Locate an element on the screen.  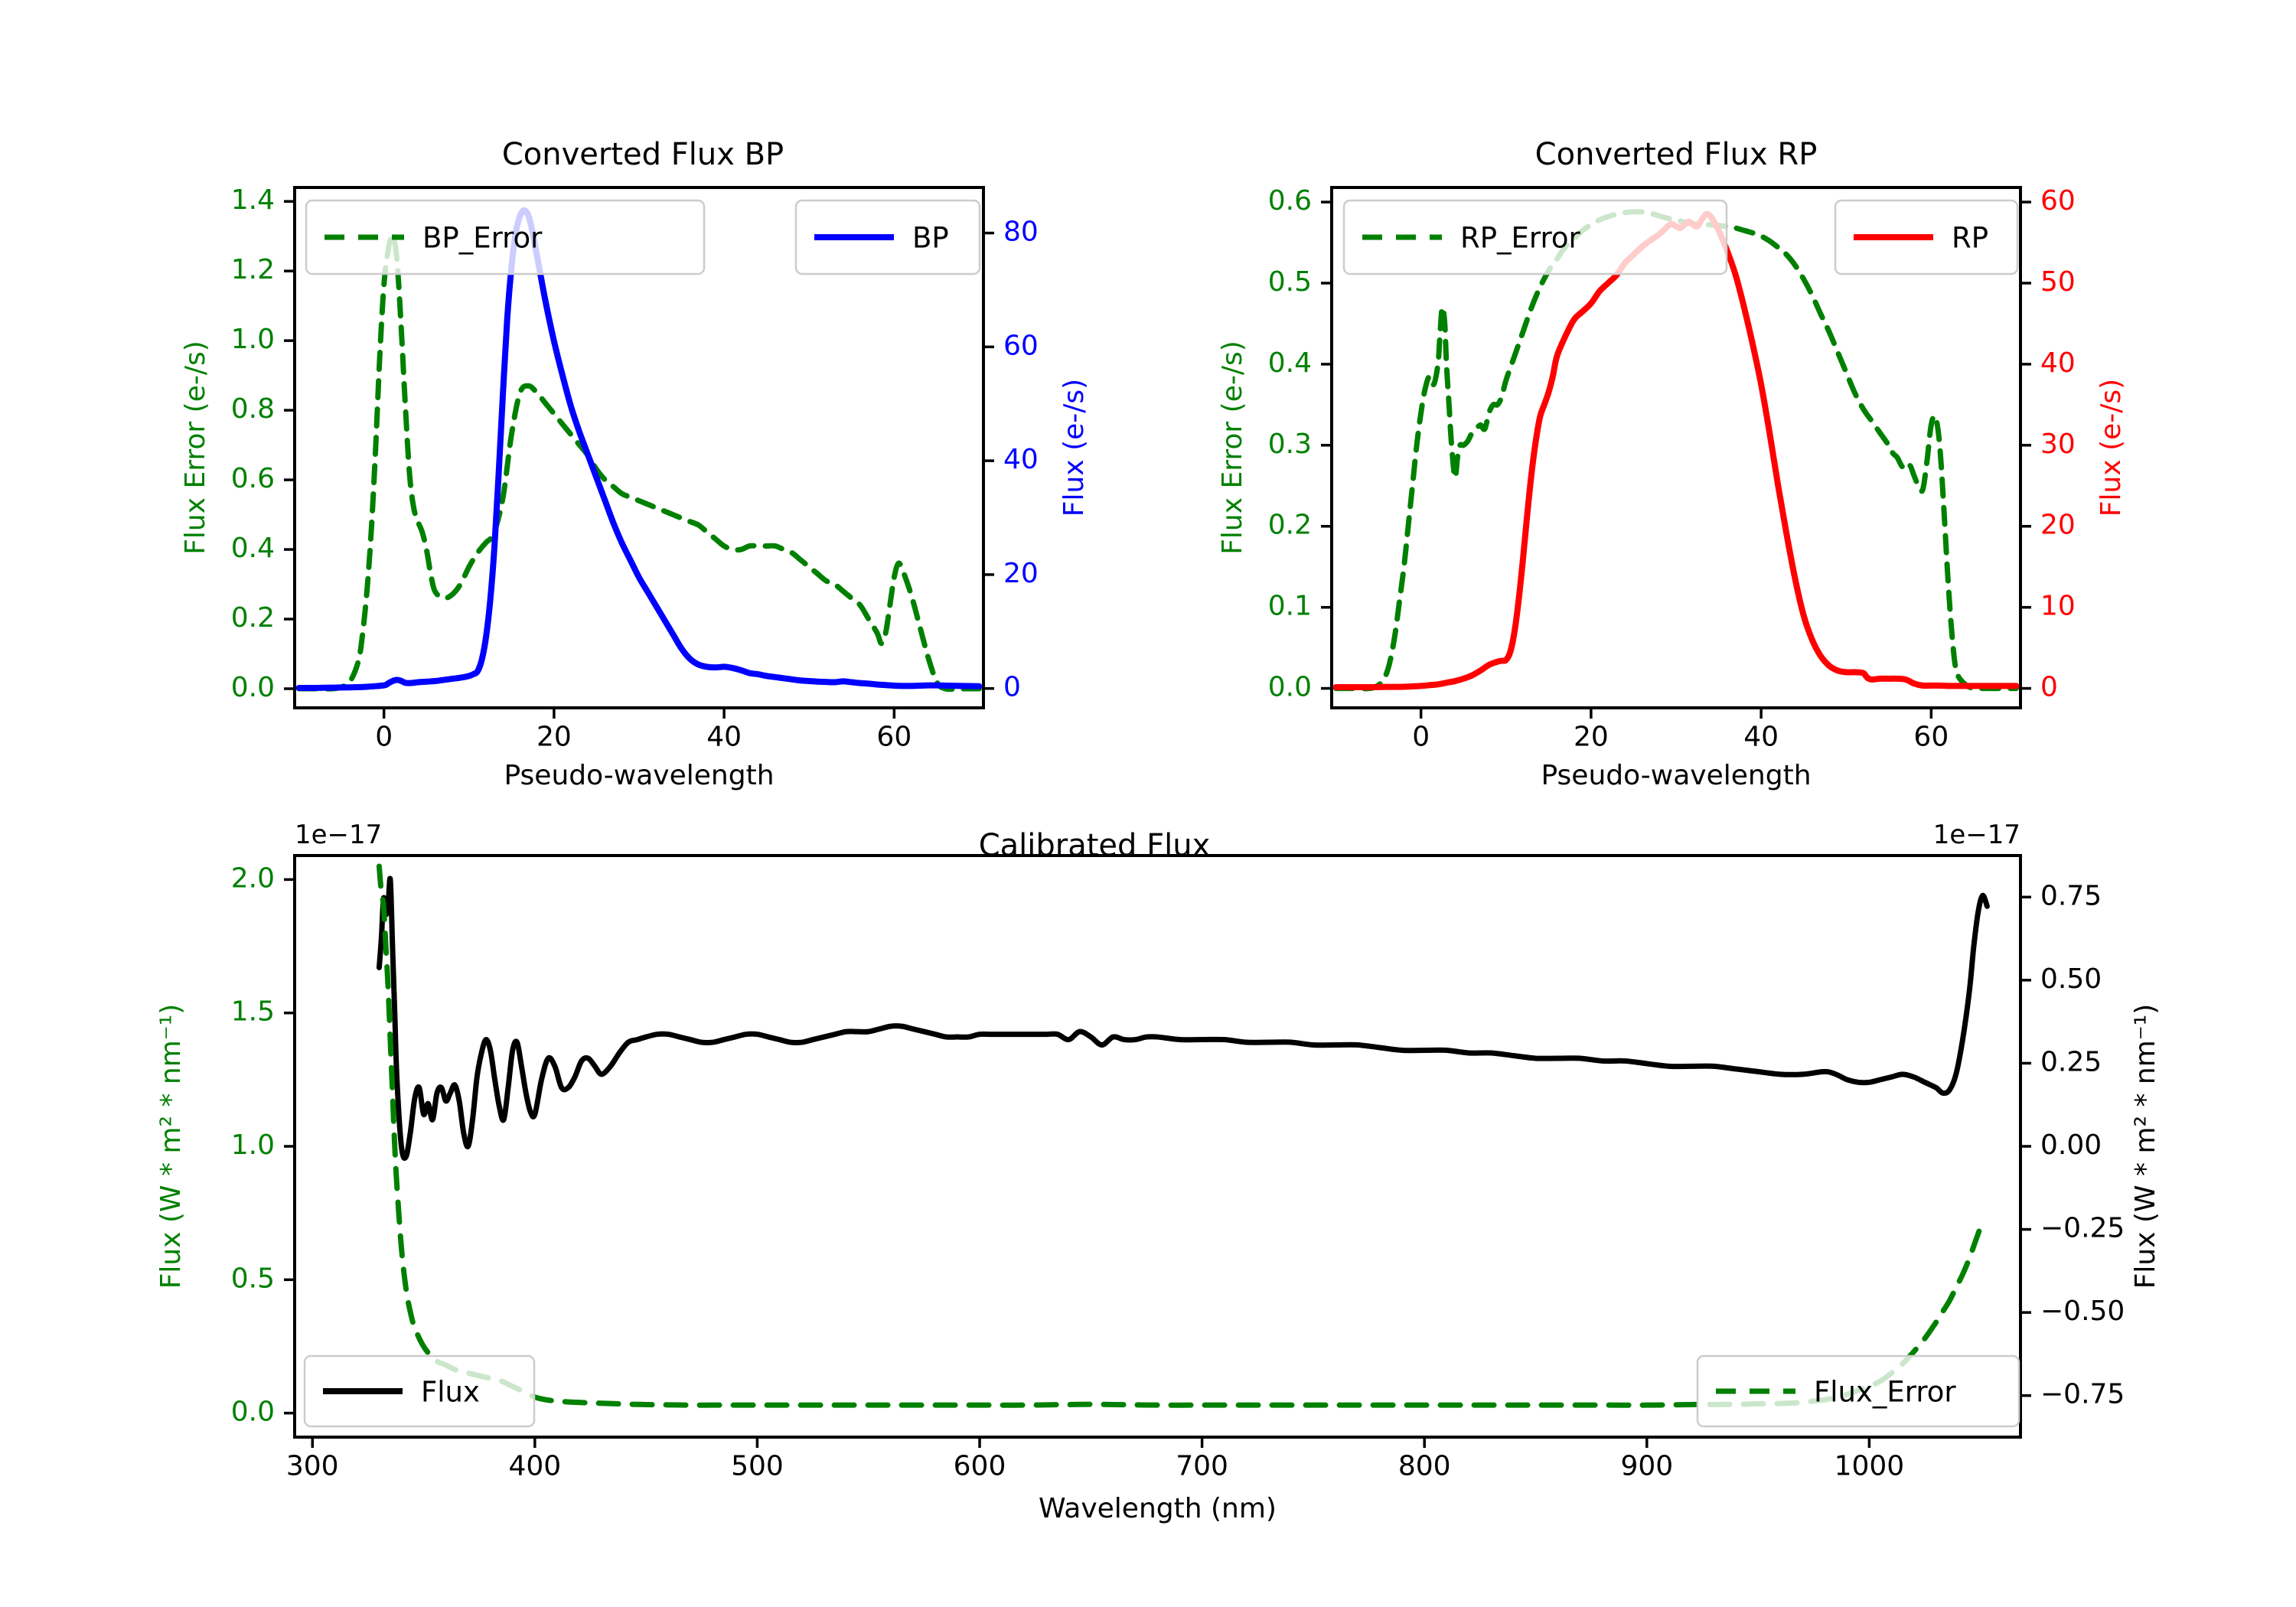
series-line-rp is located at coordinates (1676, 451).